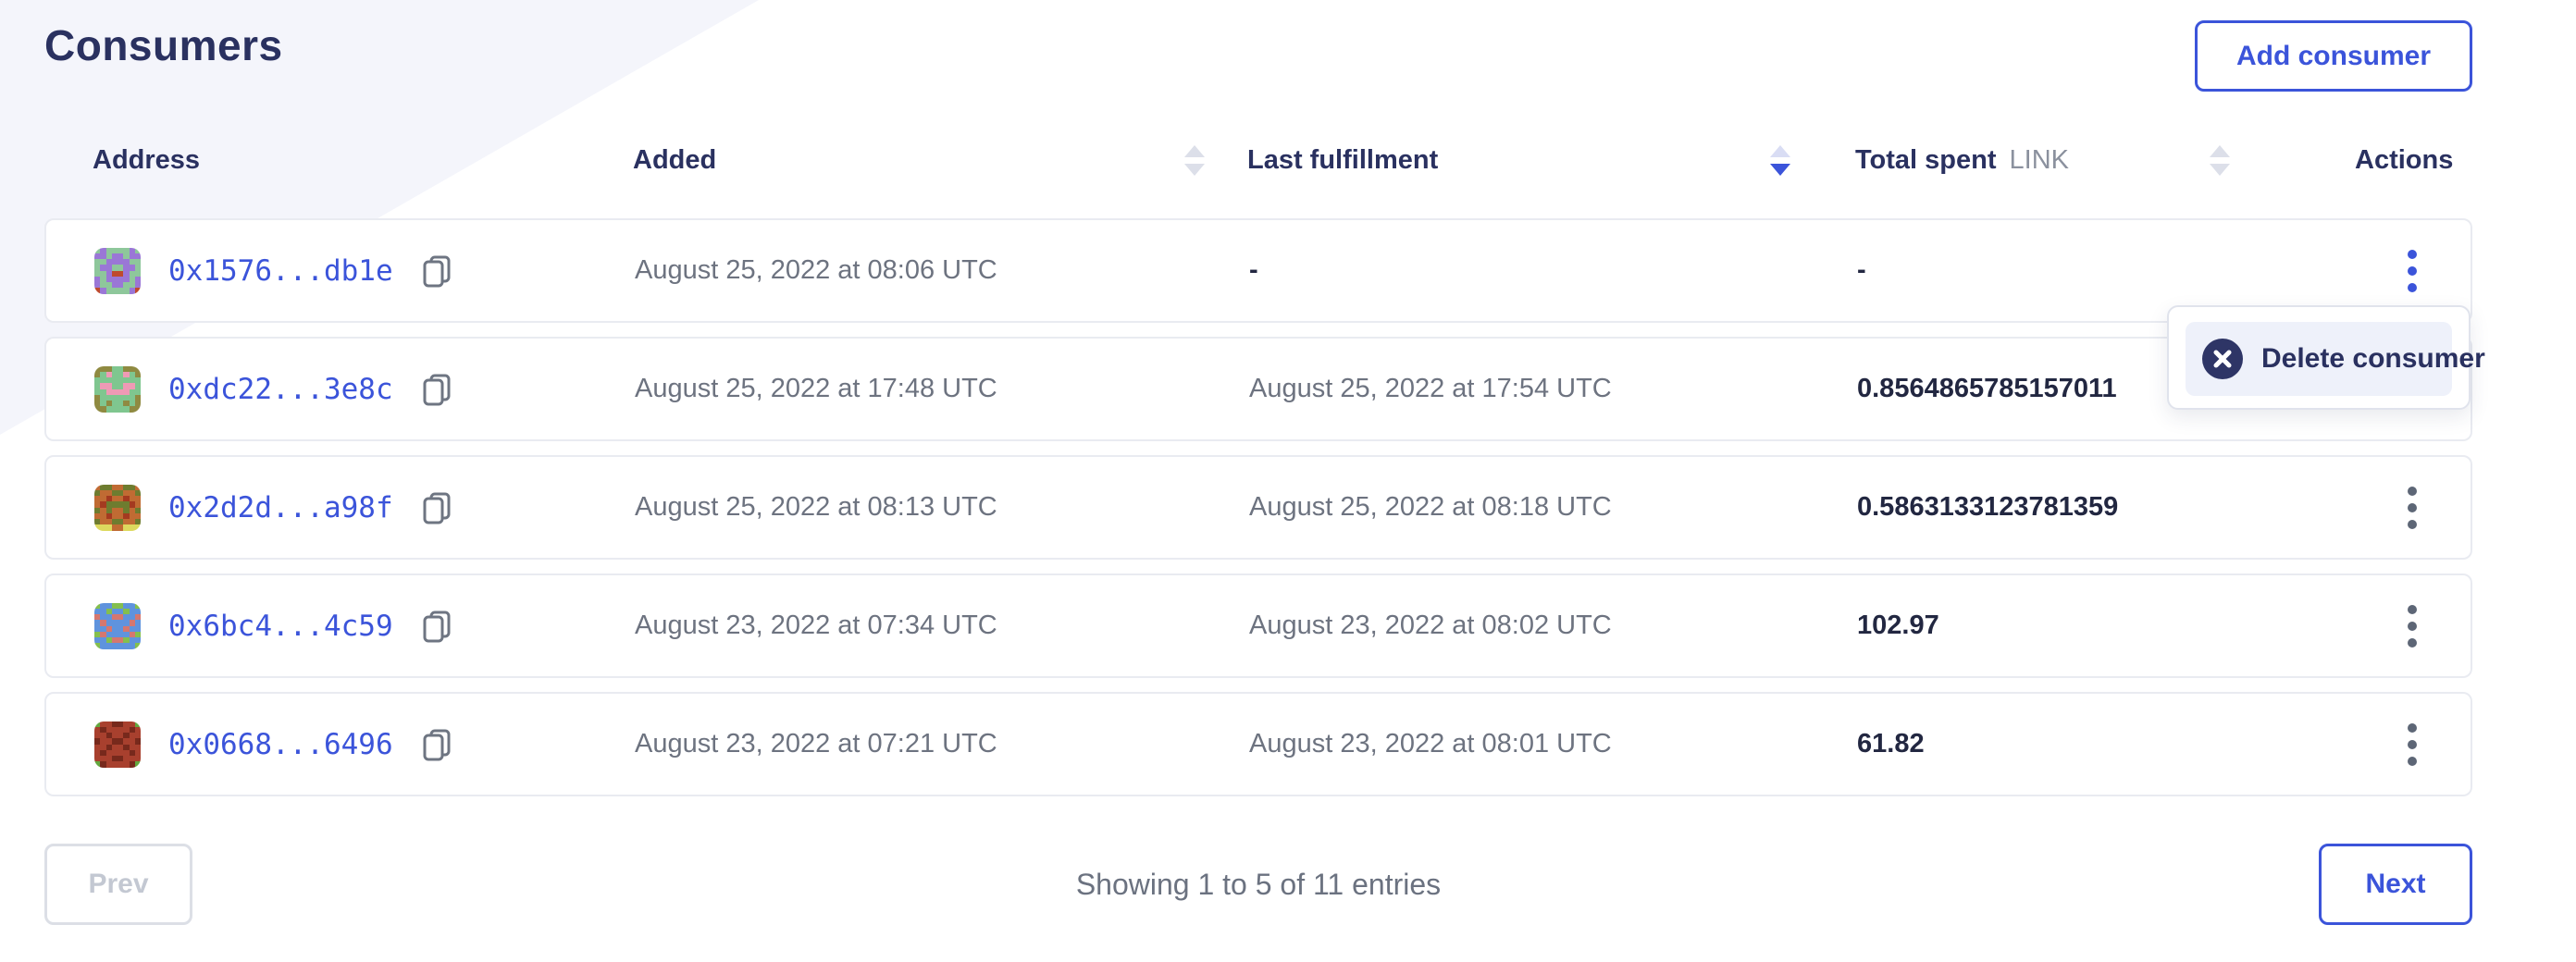 This screenshot has width=2576, height=962. I want to click on column-header-last-fulfillment: Last fulfillment, so click(1551, 160).